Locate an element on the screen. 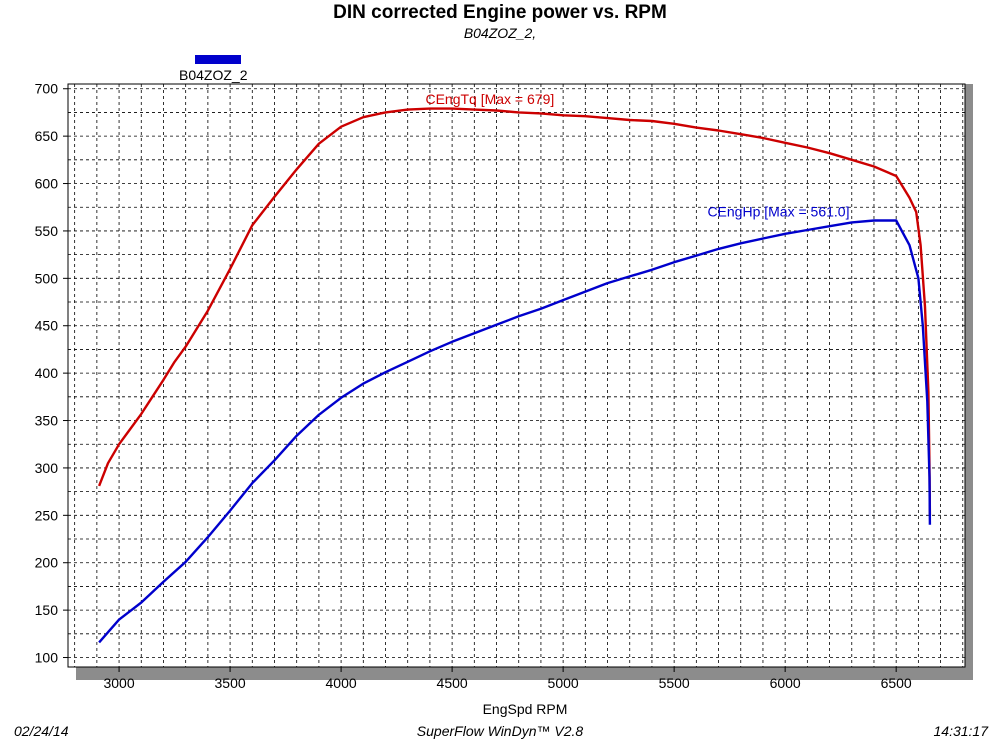  y-tick-label: 350 is located at coordinates (47, 421).